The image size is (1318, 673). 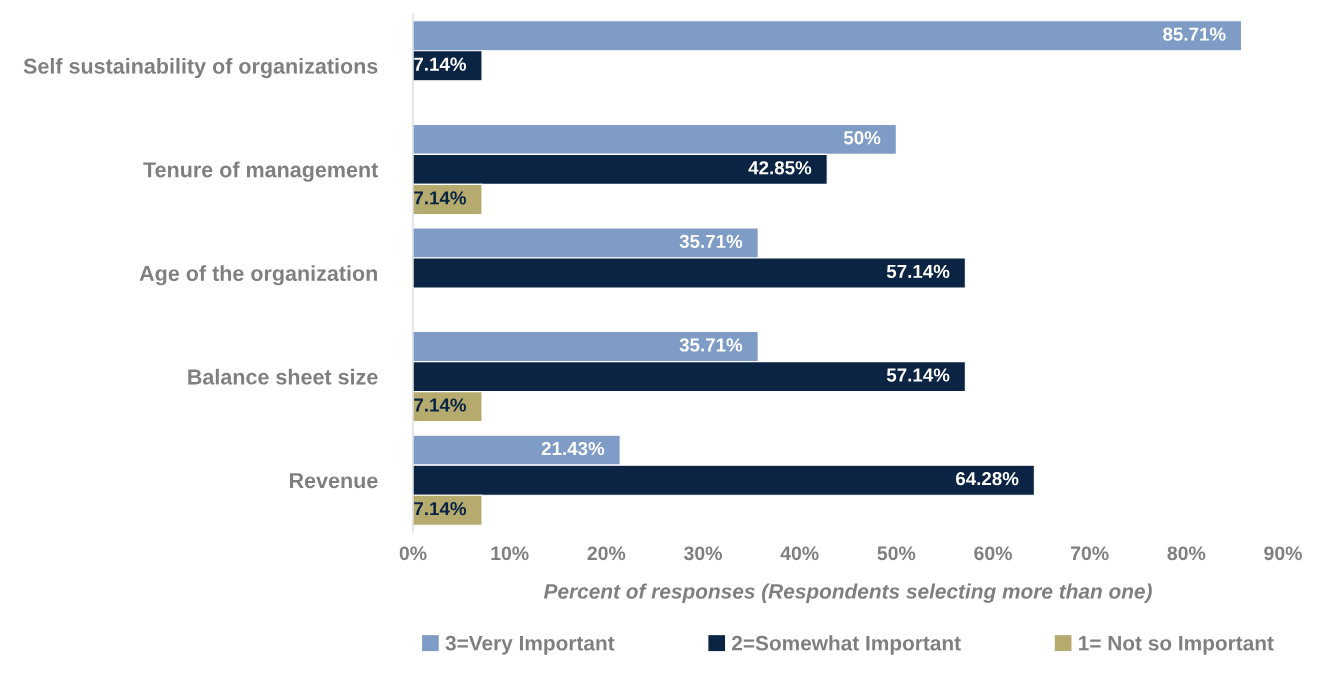 I want to click on x-tick-label: 60%, so click(x=993, y=553).